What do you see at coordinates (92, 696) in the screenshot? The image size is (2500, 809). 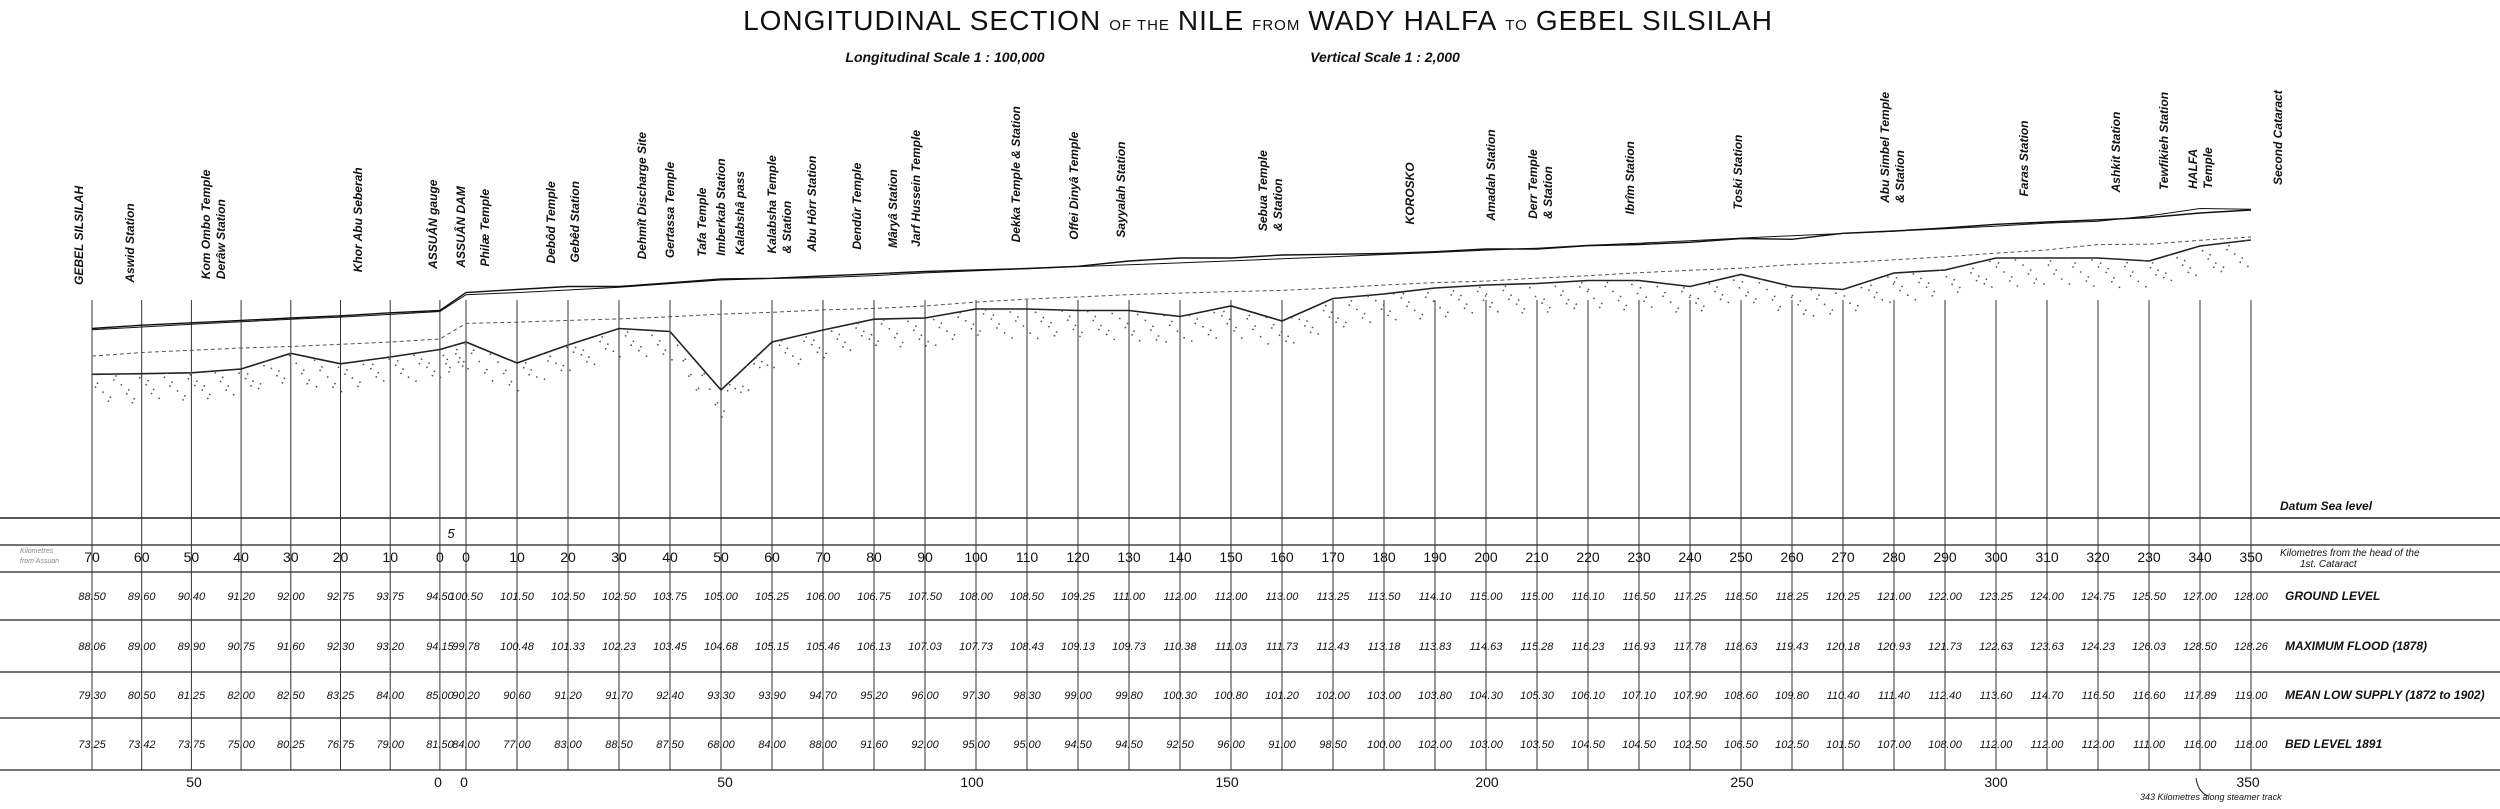 I see `row-value: 79.30` at bounding box center [92, 696].